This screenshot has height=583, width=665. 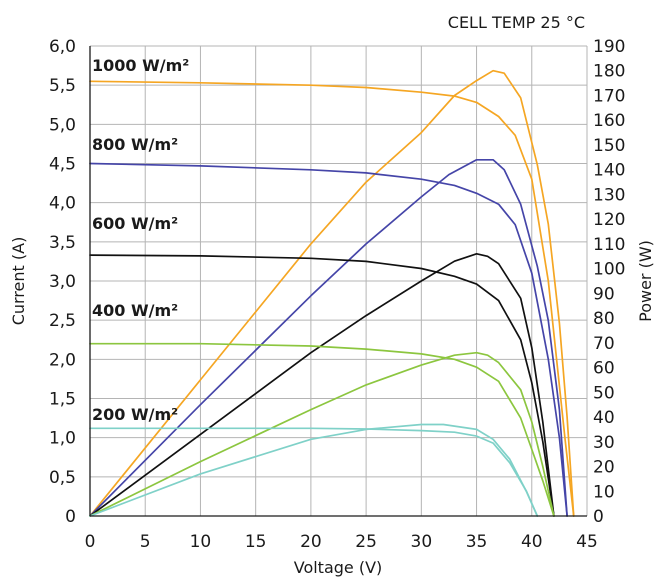 I want to click on y2-tick-label: 140, so click(x=609, y=171).